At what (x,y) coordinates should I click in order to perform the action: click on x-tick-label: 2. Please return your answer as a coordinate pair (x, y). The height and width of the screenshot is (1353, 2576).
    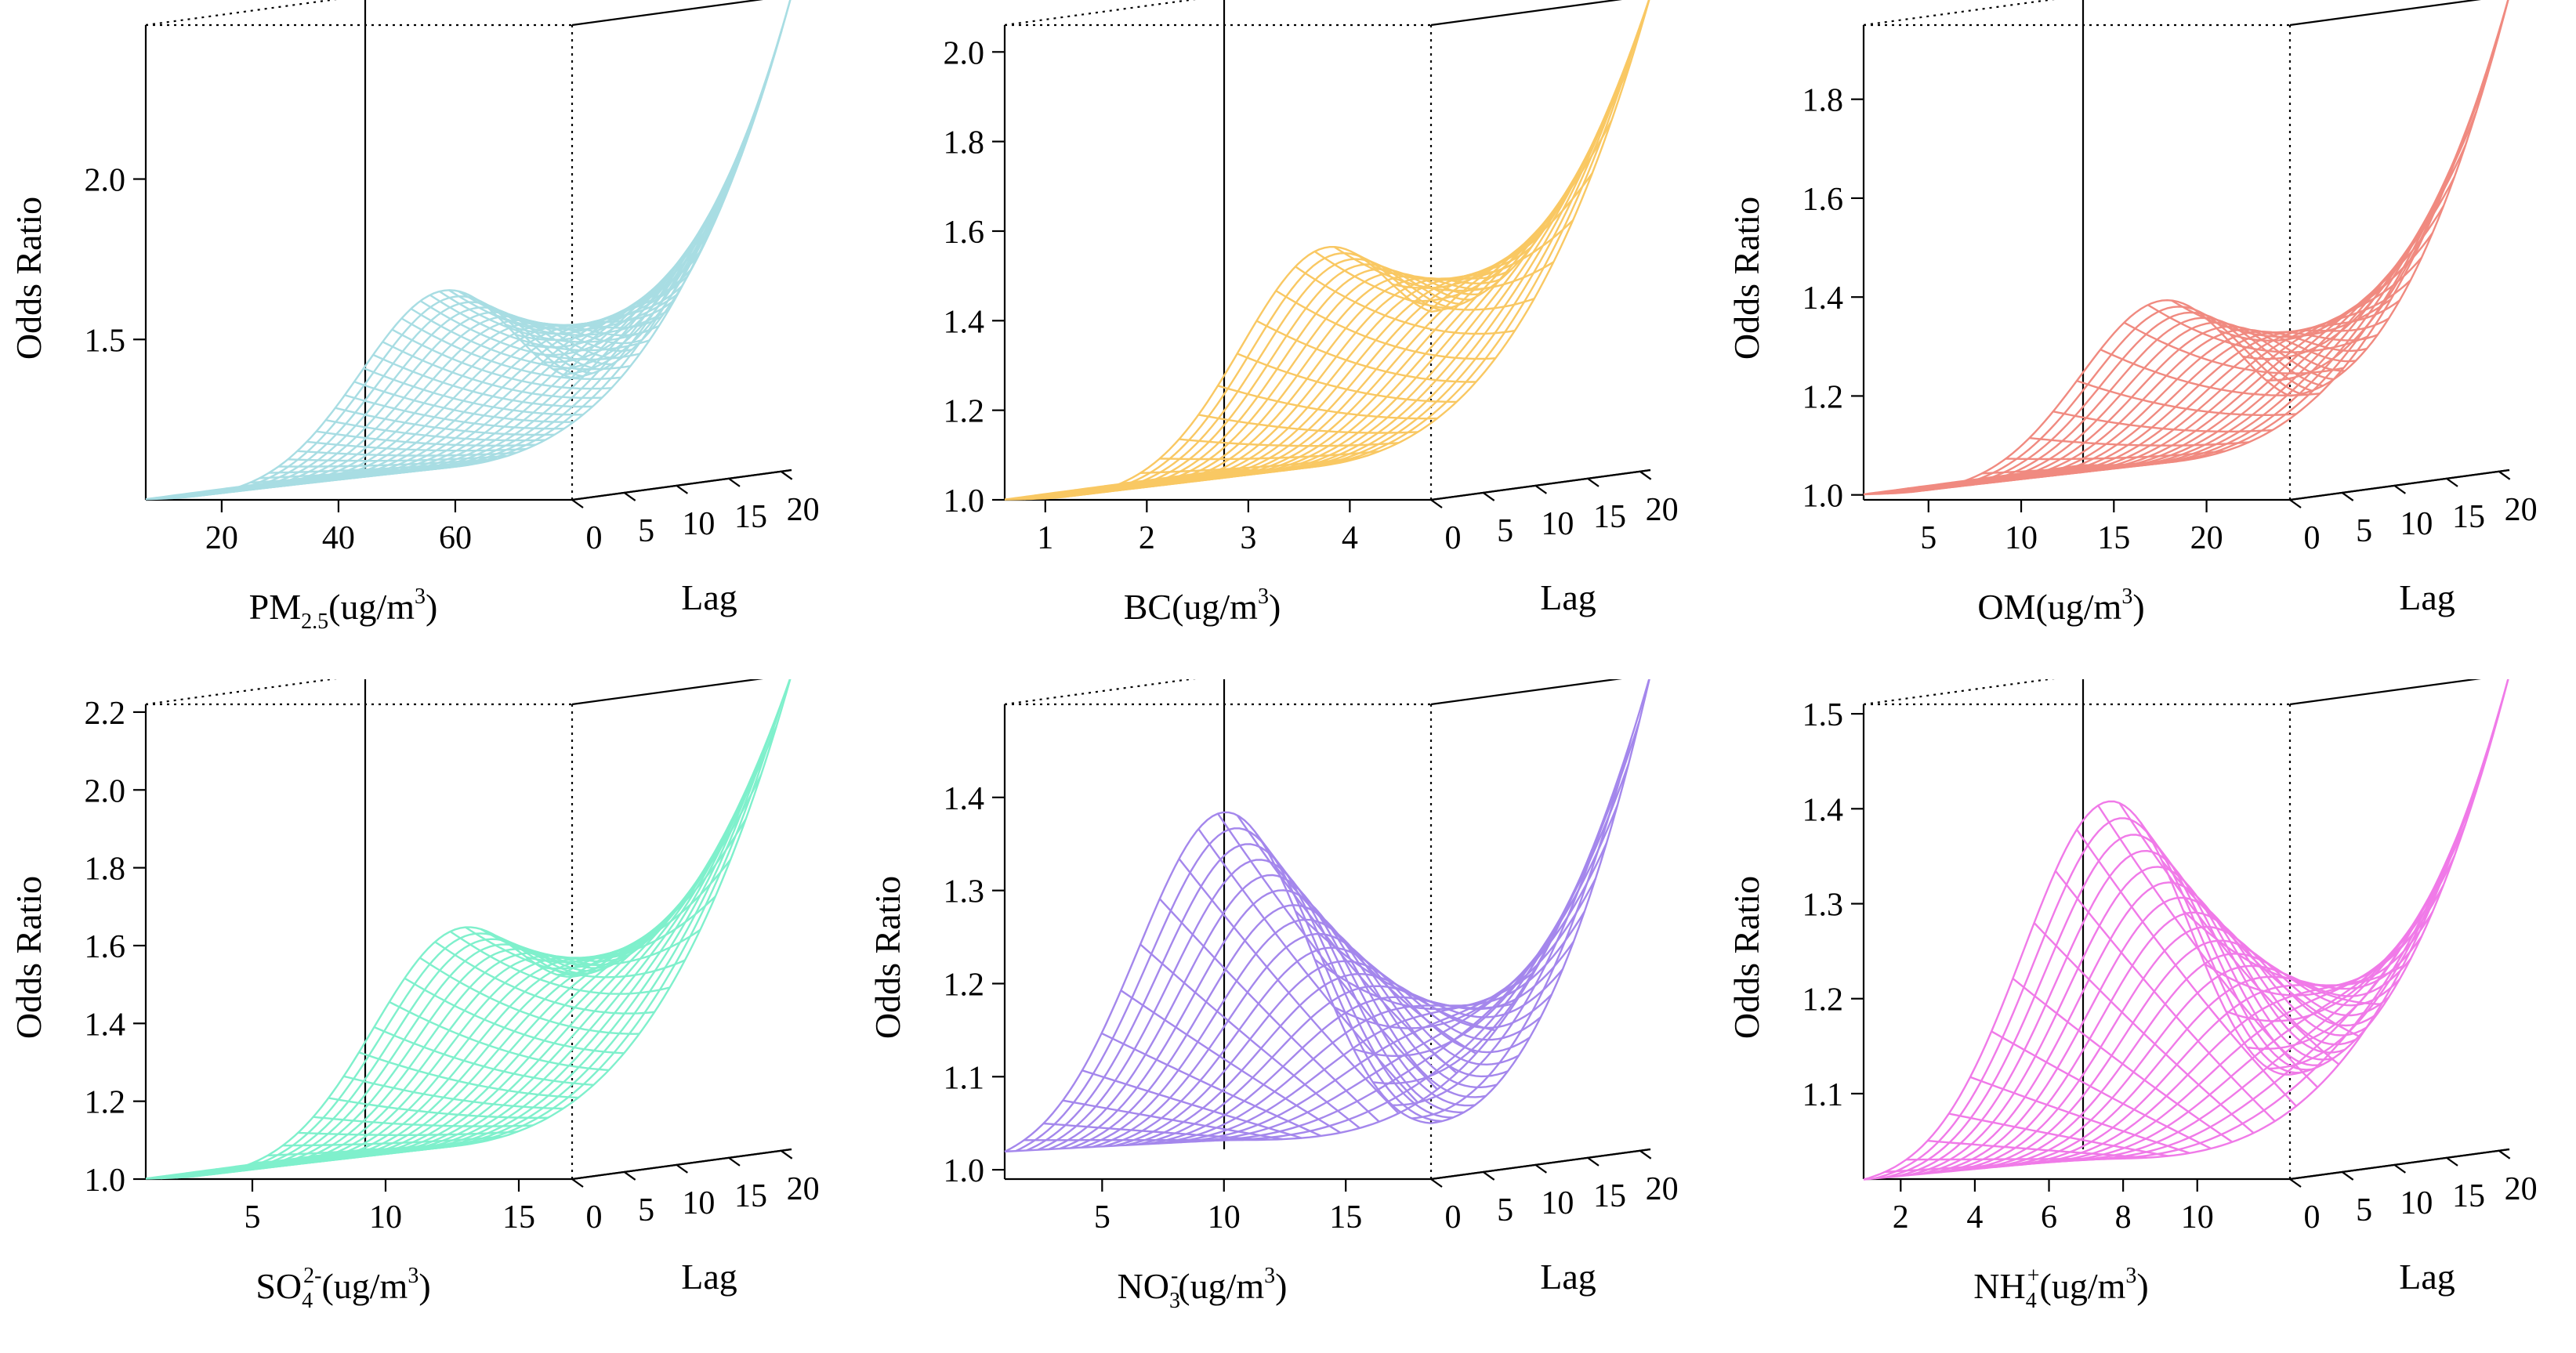
    Looking at the image, I should click on (1147, 538).